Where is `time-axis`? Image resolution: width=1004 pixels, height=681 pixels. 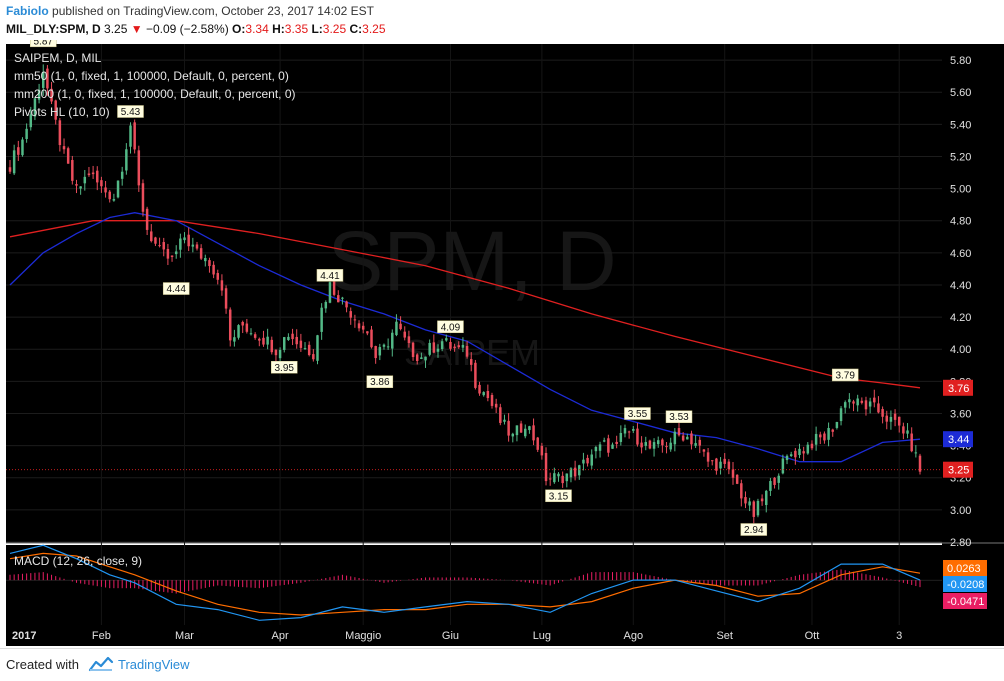 time-axis is located at coordinates (505, 635).